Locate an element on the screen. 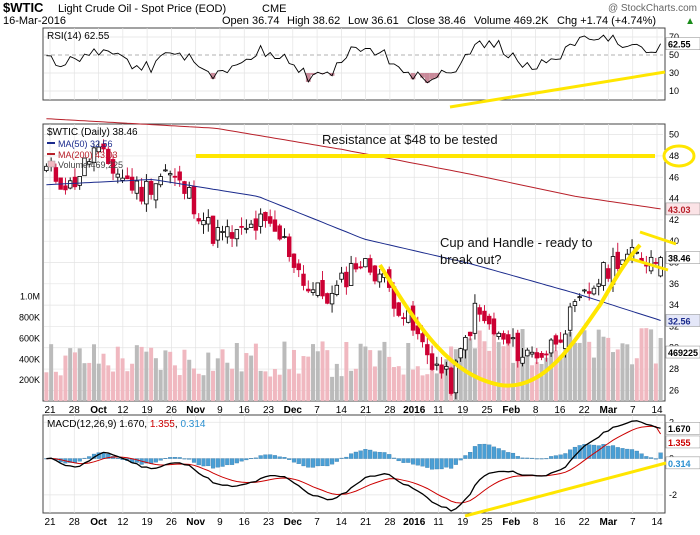 The height and width of the screenshot is (535, 700). x-tick-label-upper: 22 is located at coordinates (585, 410).